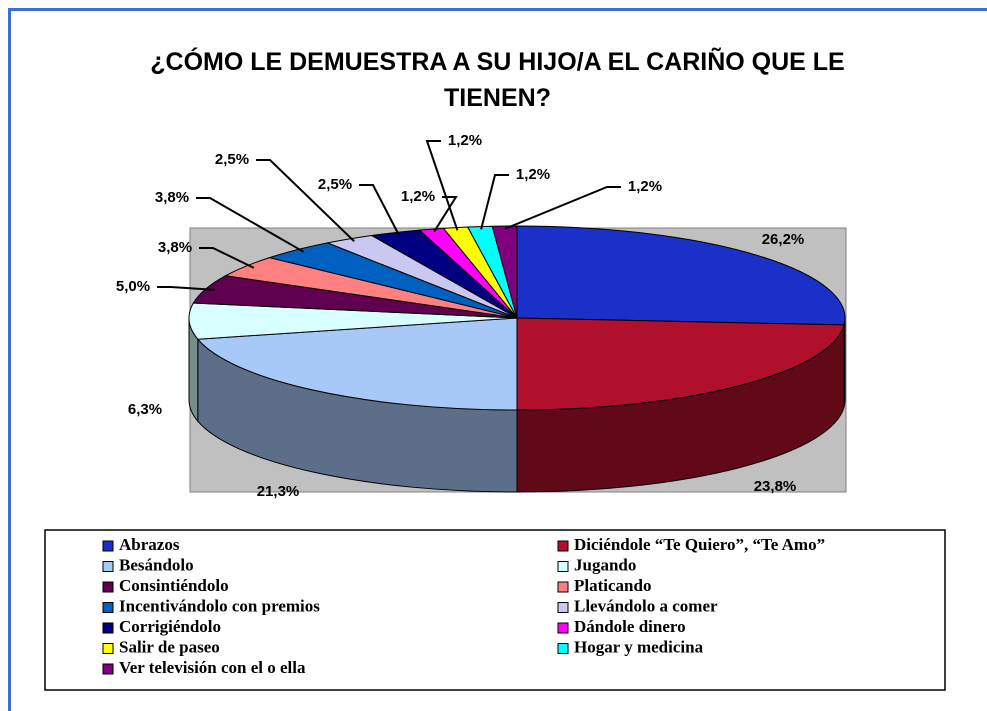 Image resolution: width=987 pixels, height=711 pixels. Describe the element at coordinates (169, 646) in the screenshot. I see `legend-label: Salir de paseo` at that location.